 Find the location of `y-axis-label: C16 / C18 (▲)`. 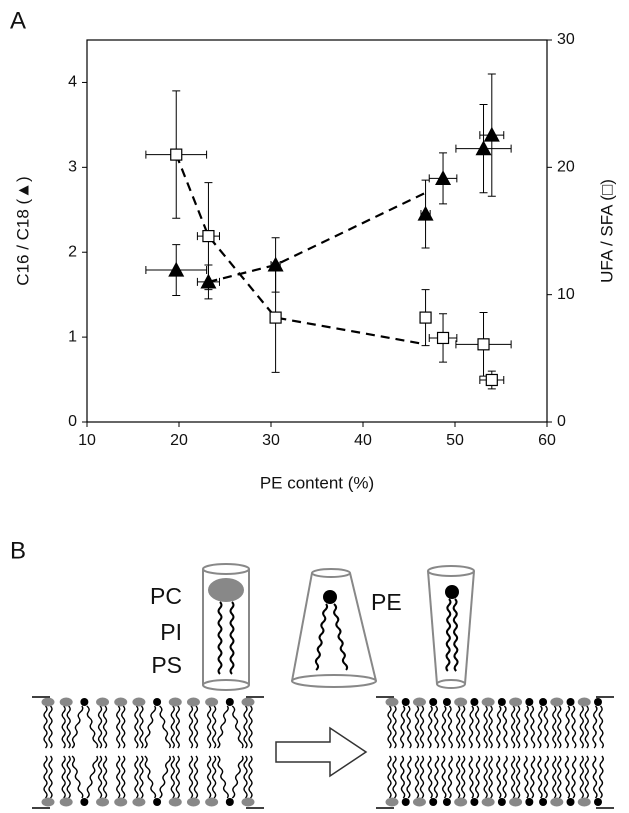

y-axis-label: C16 / C18 (▲) is located at coordinates (22, 230).